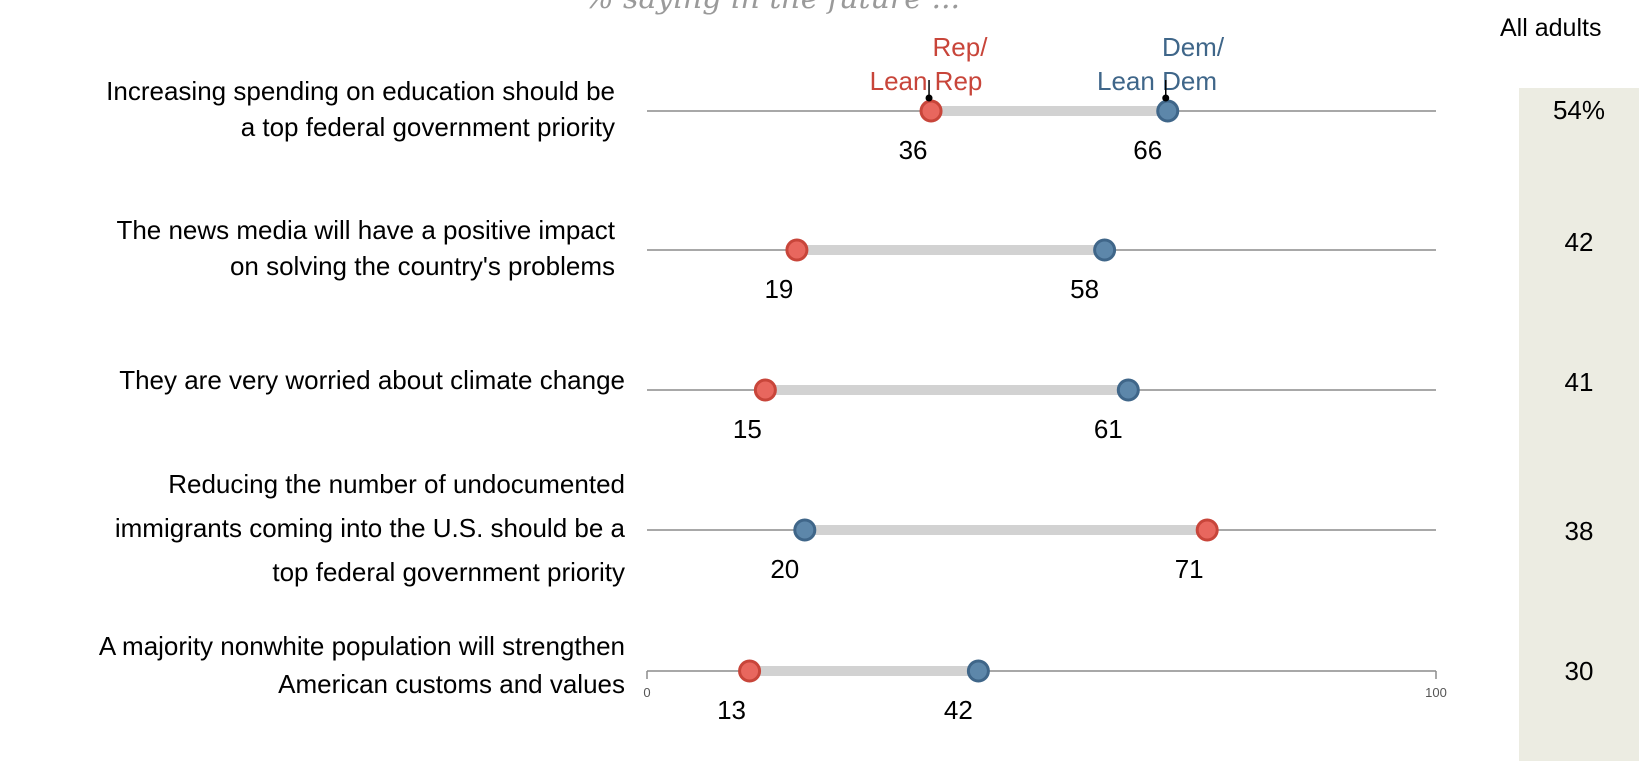 This screenshot has width=1639, height=761. What do you see at coordinates (961, 47) in the screenshot?
I see `legend-rep-line1: Rep/` at bounding box center [961, 47].